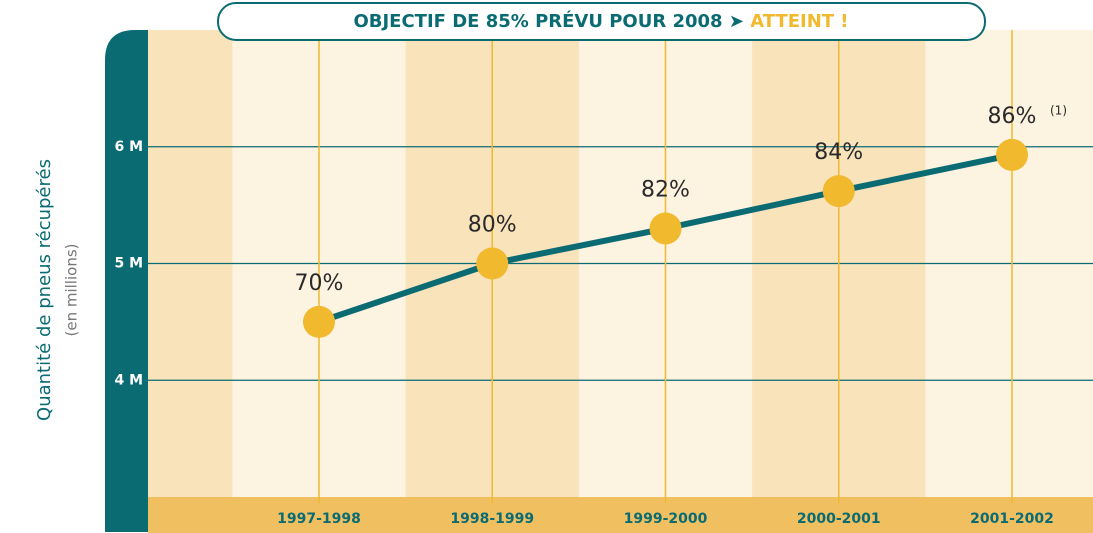 This screenshot has height=533, width=1093. What do you see at coordinates (838, 152) in the screenshot?
I see `rate-label: 84%` at bounding box center [838, 152].